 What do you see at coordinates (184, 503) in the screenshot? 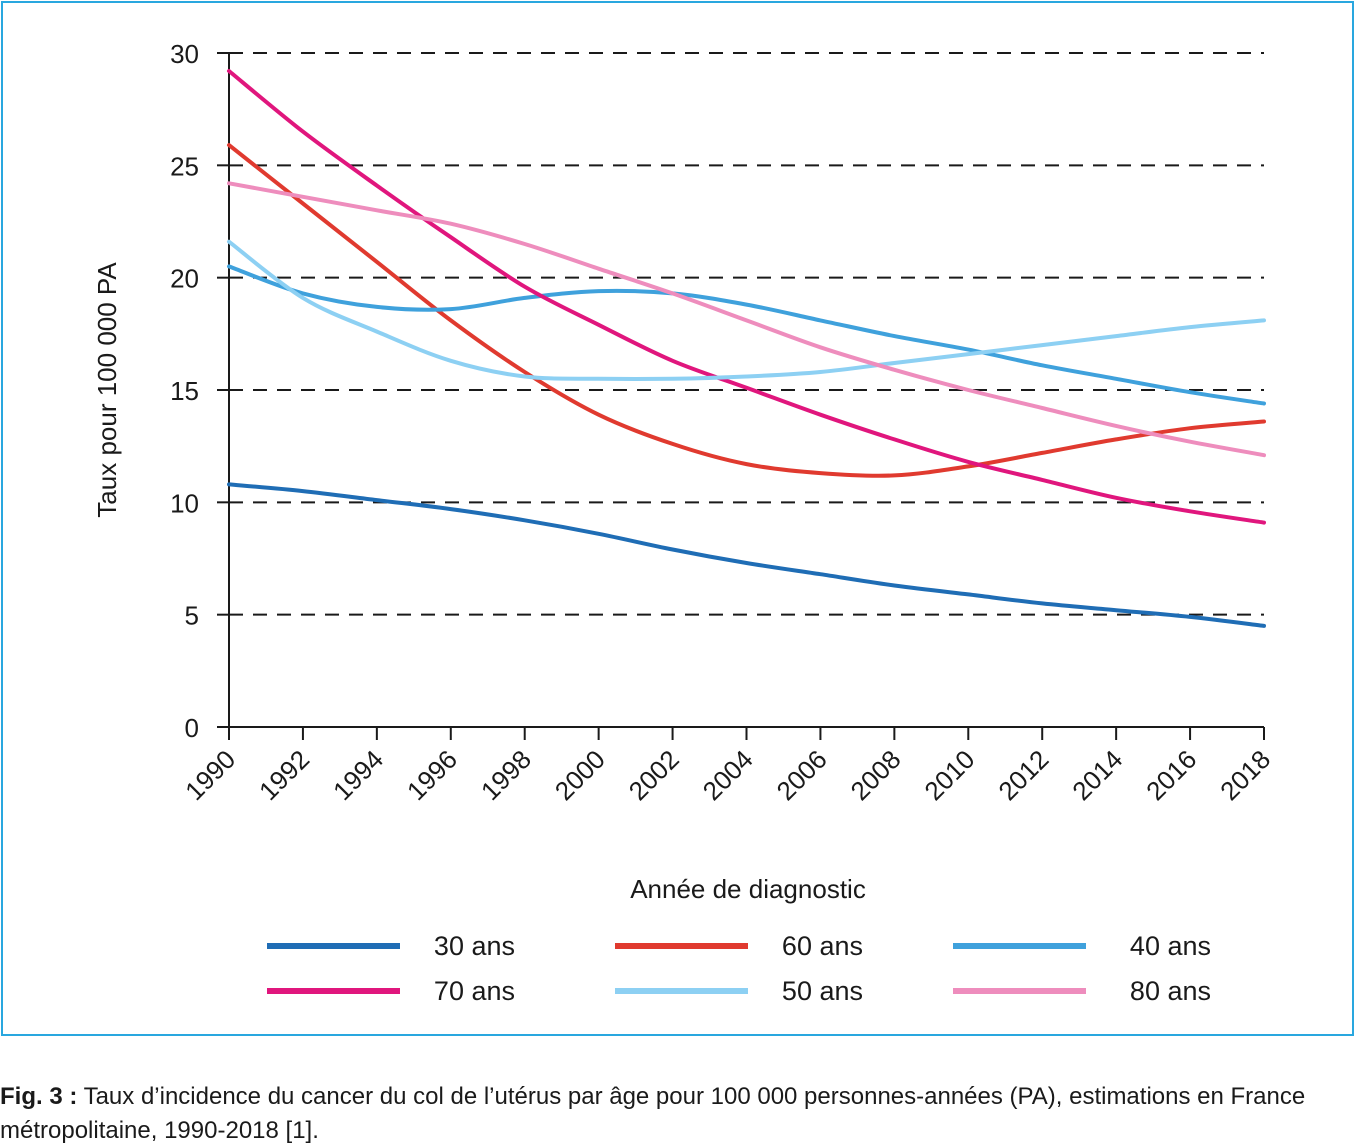
I see `y-tick-label: 10` at bounding box center [184, 503].